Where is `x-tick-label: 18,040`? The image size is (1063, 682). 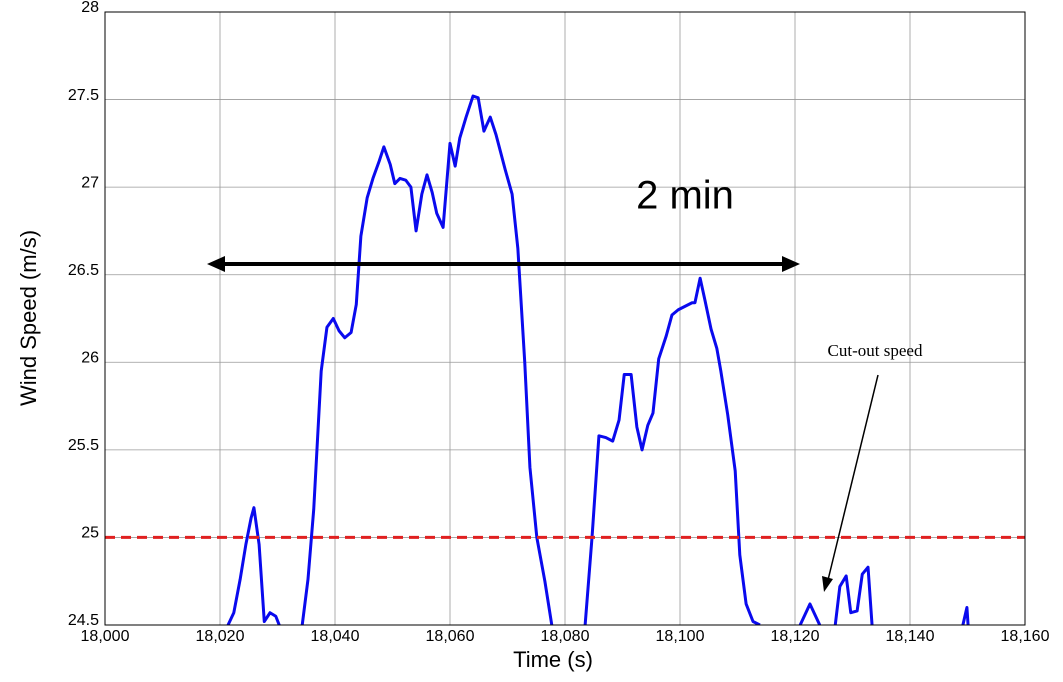
x-tick-label: 18,040 is located at coordinates (335, 636).